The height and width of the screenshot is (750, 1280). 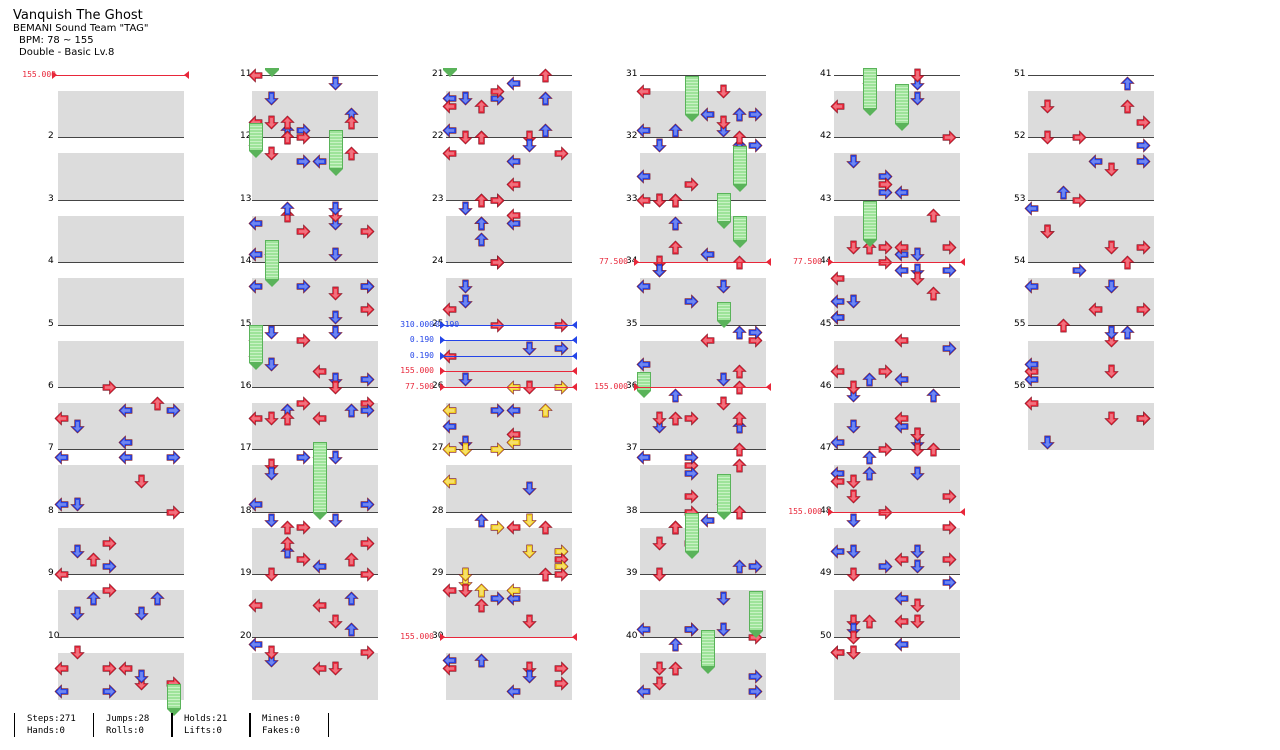 What do you see at coordinates (1020, 323) in the screenshot?
I see `measure-number: 55` at bounding box center [1020, 323].